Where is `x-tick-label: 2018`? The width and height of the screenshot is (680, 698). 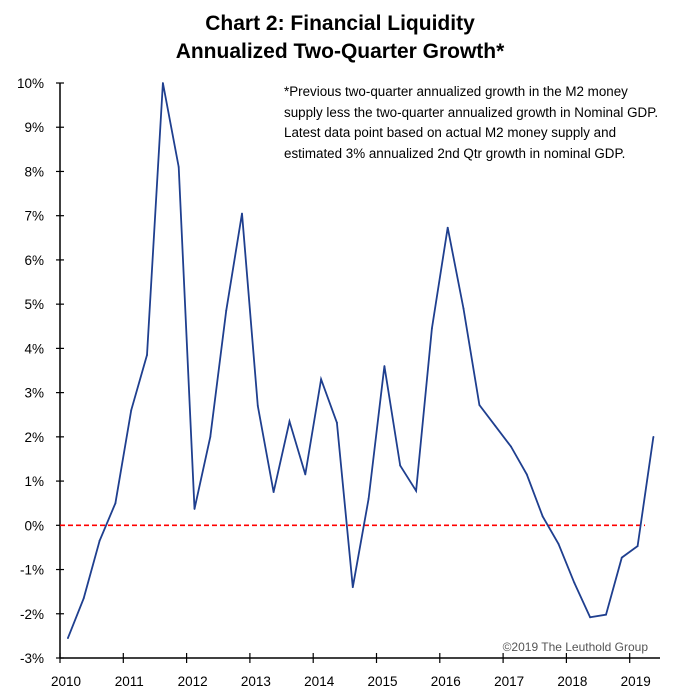
x-tick-label: 2018 is located at coordinates (572, 681).